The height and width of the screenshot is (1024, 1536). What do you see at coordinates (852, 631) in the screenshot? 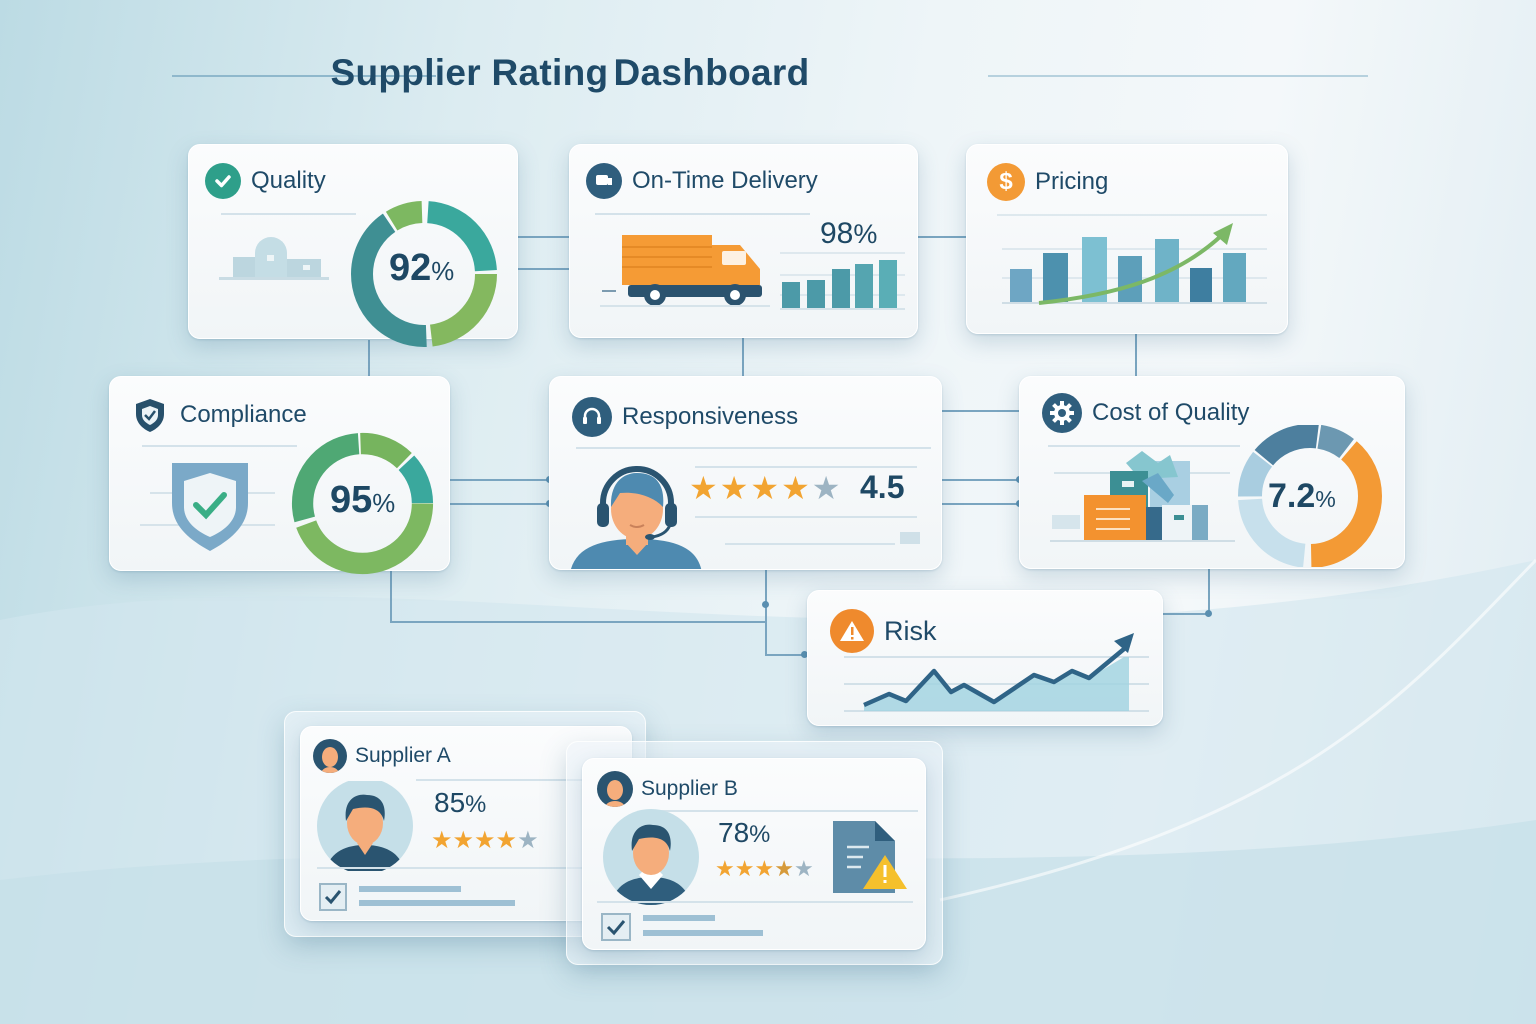
I see `warning-icon` at bounding box center [852, 631].